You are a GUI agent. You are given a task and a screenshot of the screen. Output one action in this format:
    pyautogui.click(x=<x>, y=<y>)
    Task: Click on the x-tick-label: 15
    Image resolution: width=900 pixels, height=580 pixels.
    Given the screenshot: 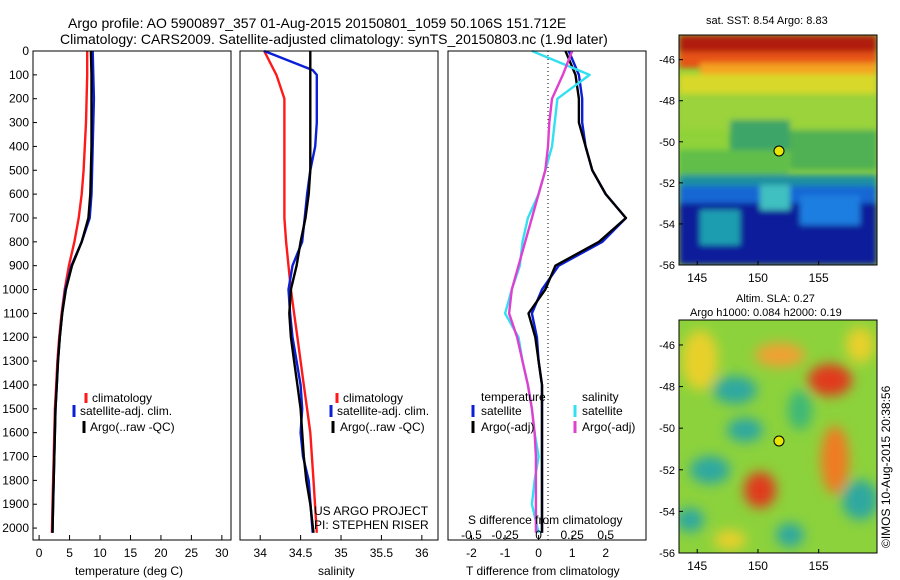 What is the action you would take?
    pyautogui.click(x=131, y=553)
    